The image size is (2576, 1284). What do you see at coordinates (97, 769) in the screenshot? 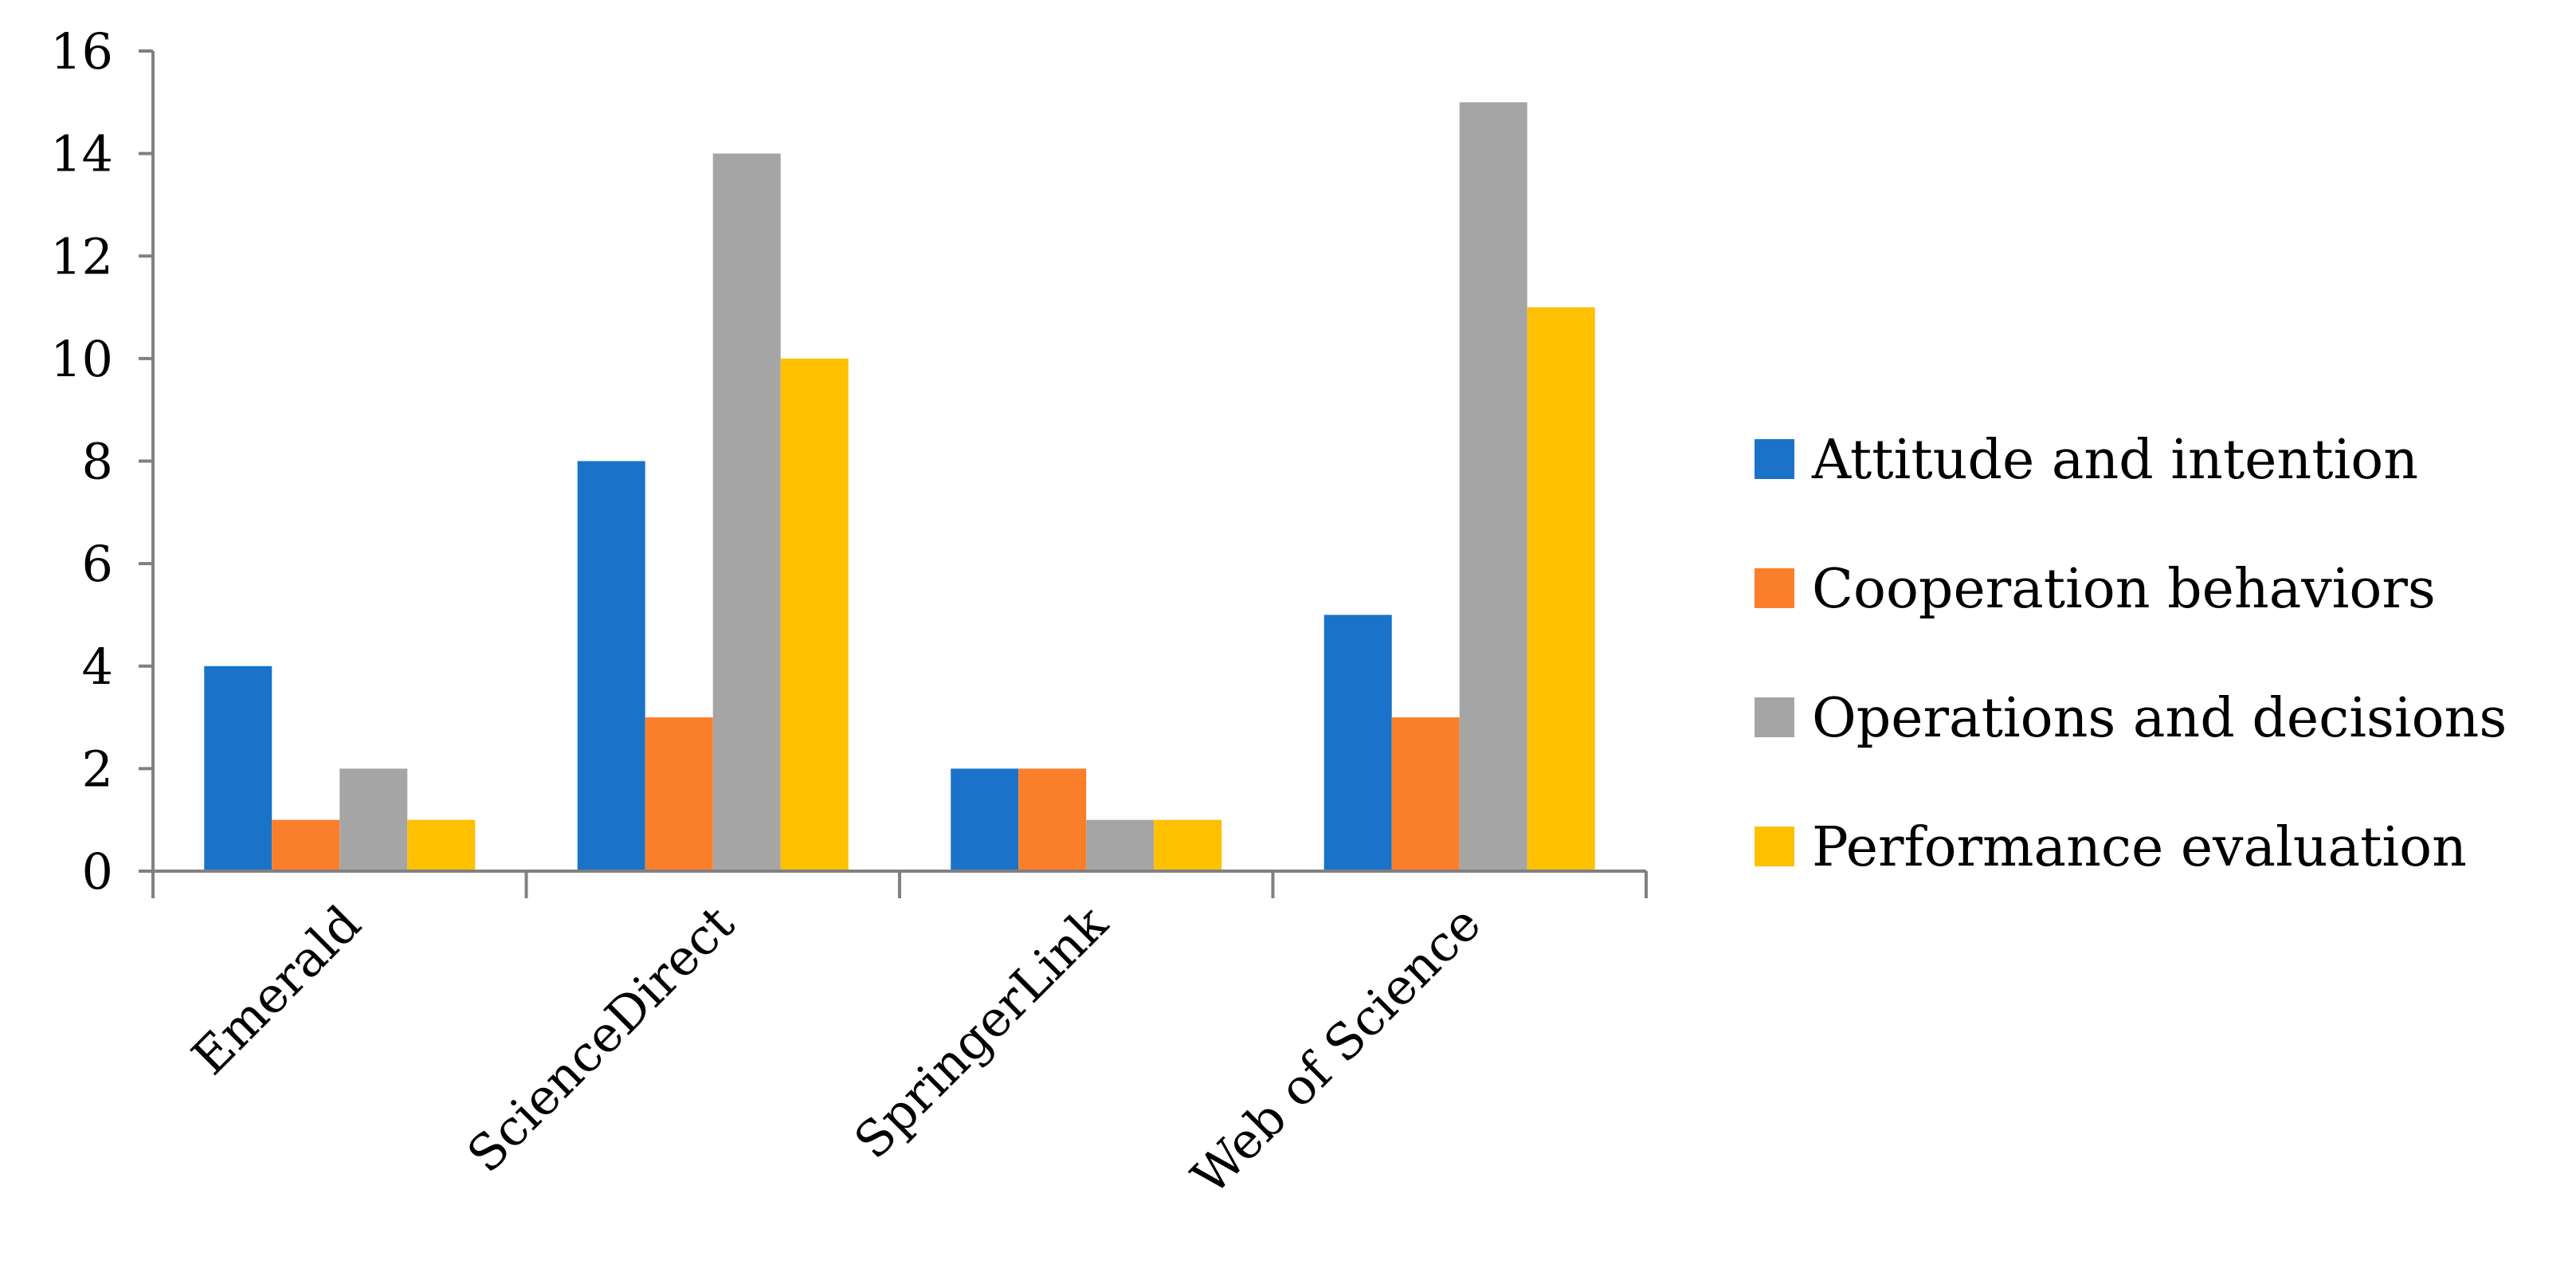
I see `y-tick-label: 2` at bounding box center [97, 769].